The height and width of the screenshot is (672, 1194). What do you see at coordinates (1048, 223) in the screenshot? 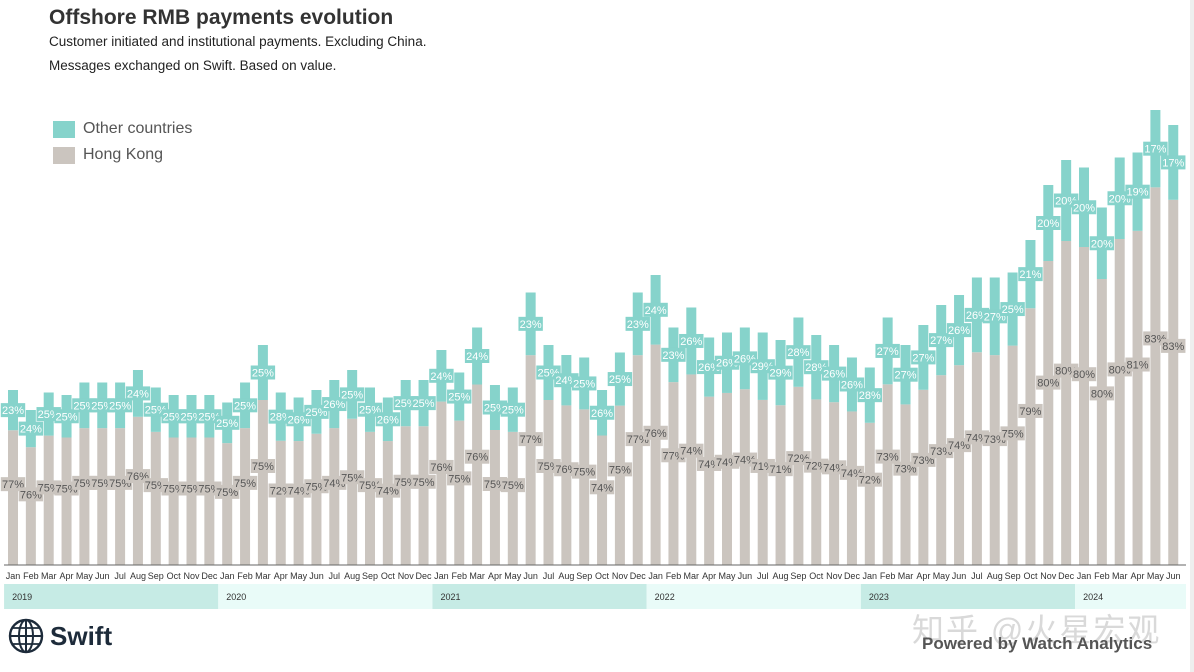
I see `data-label-other: 20%` at bounding box center [1048, 223].